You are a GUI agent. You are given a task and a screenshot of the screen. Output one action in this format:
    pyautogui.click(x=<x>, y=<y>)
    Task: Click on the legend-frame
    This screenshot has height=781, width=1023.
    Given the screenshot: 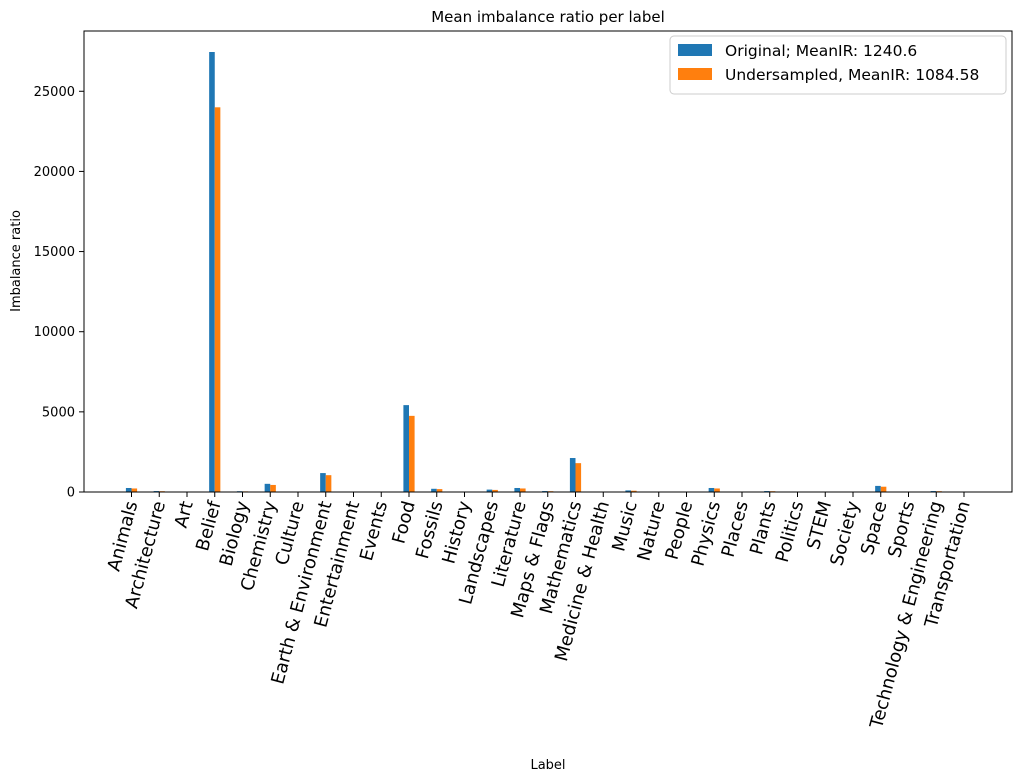 What is the action you would take?
    pyautogui.click(x=838, y=65)
    